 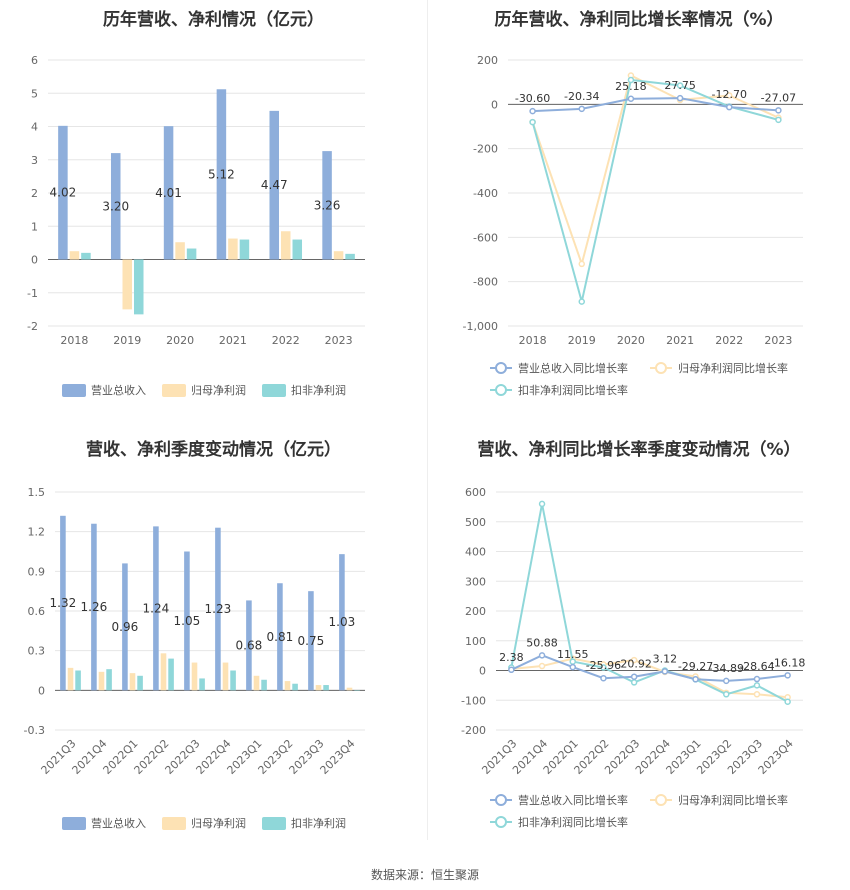 I want to click on data-label: 4.01, so click(x=168, y=193).